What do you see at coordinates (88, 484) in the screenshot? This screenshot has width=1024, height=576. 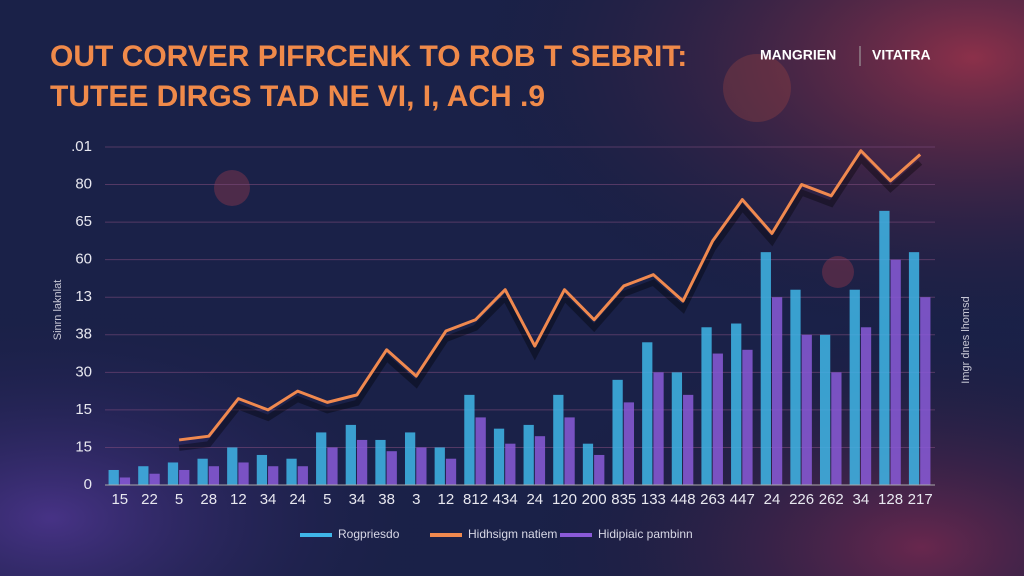 I see `y-tick-label: 0` at bounding box center [88, 484].